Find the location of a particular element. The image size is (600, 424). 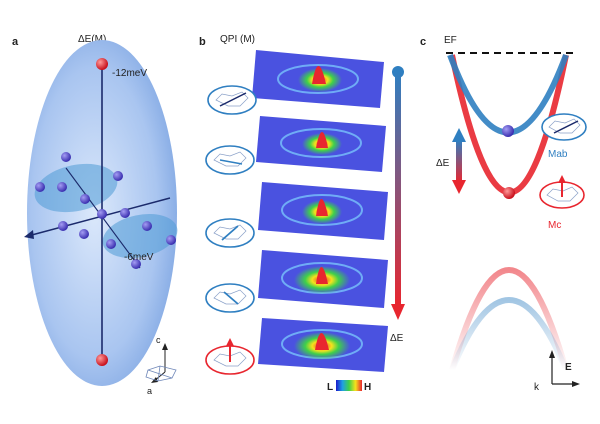

moment-spheres is located at coordinates (105, 210).